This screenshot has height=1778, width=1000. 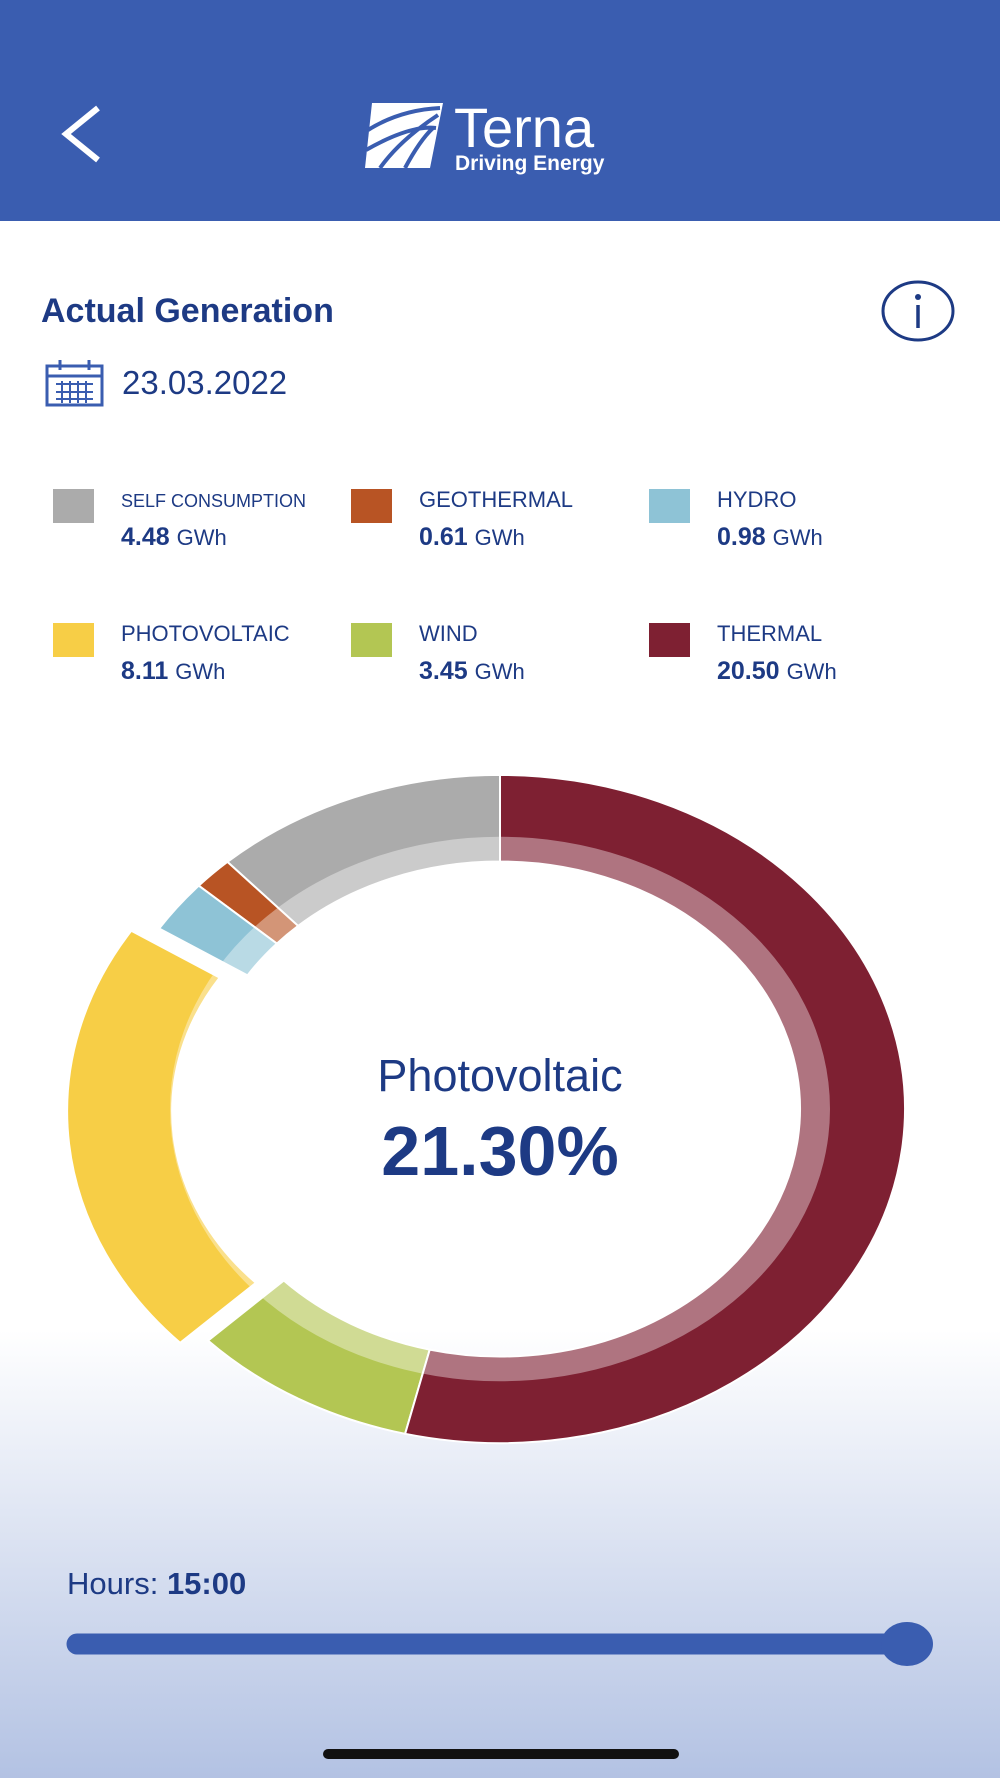 What do you see at coordinates (472, 671) in the screenshot?
I see `legend-value: 3.45 GWh` at bounding box center [472, 671].